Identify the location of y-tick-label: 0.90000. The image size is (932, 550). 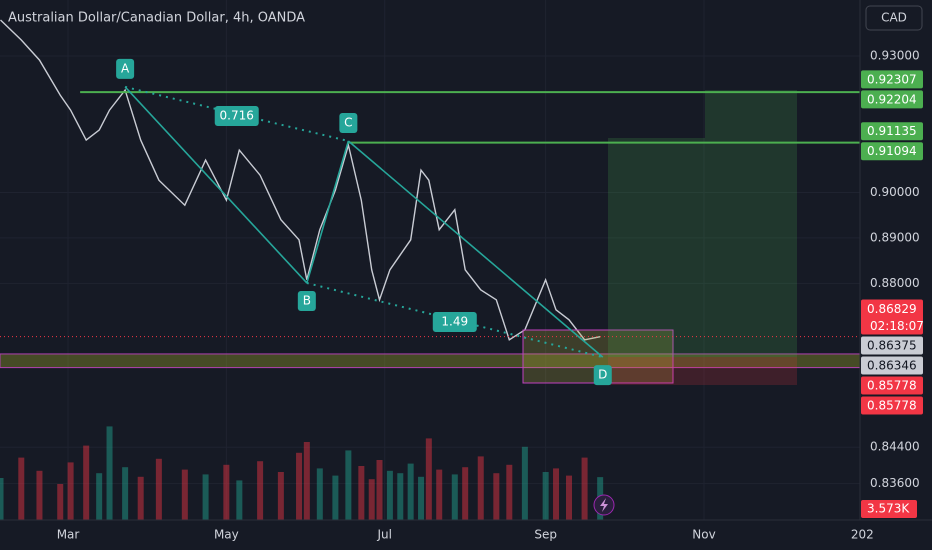
(895, 192).